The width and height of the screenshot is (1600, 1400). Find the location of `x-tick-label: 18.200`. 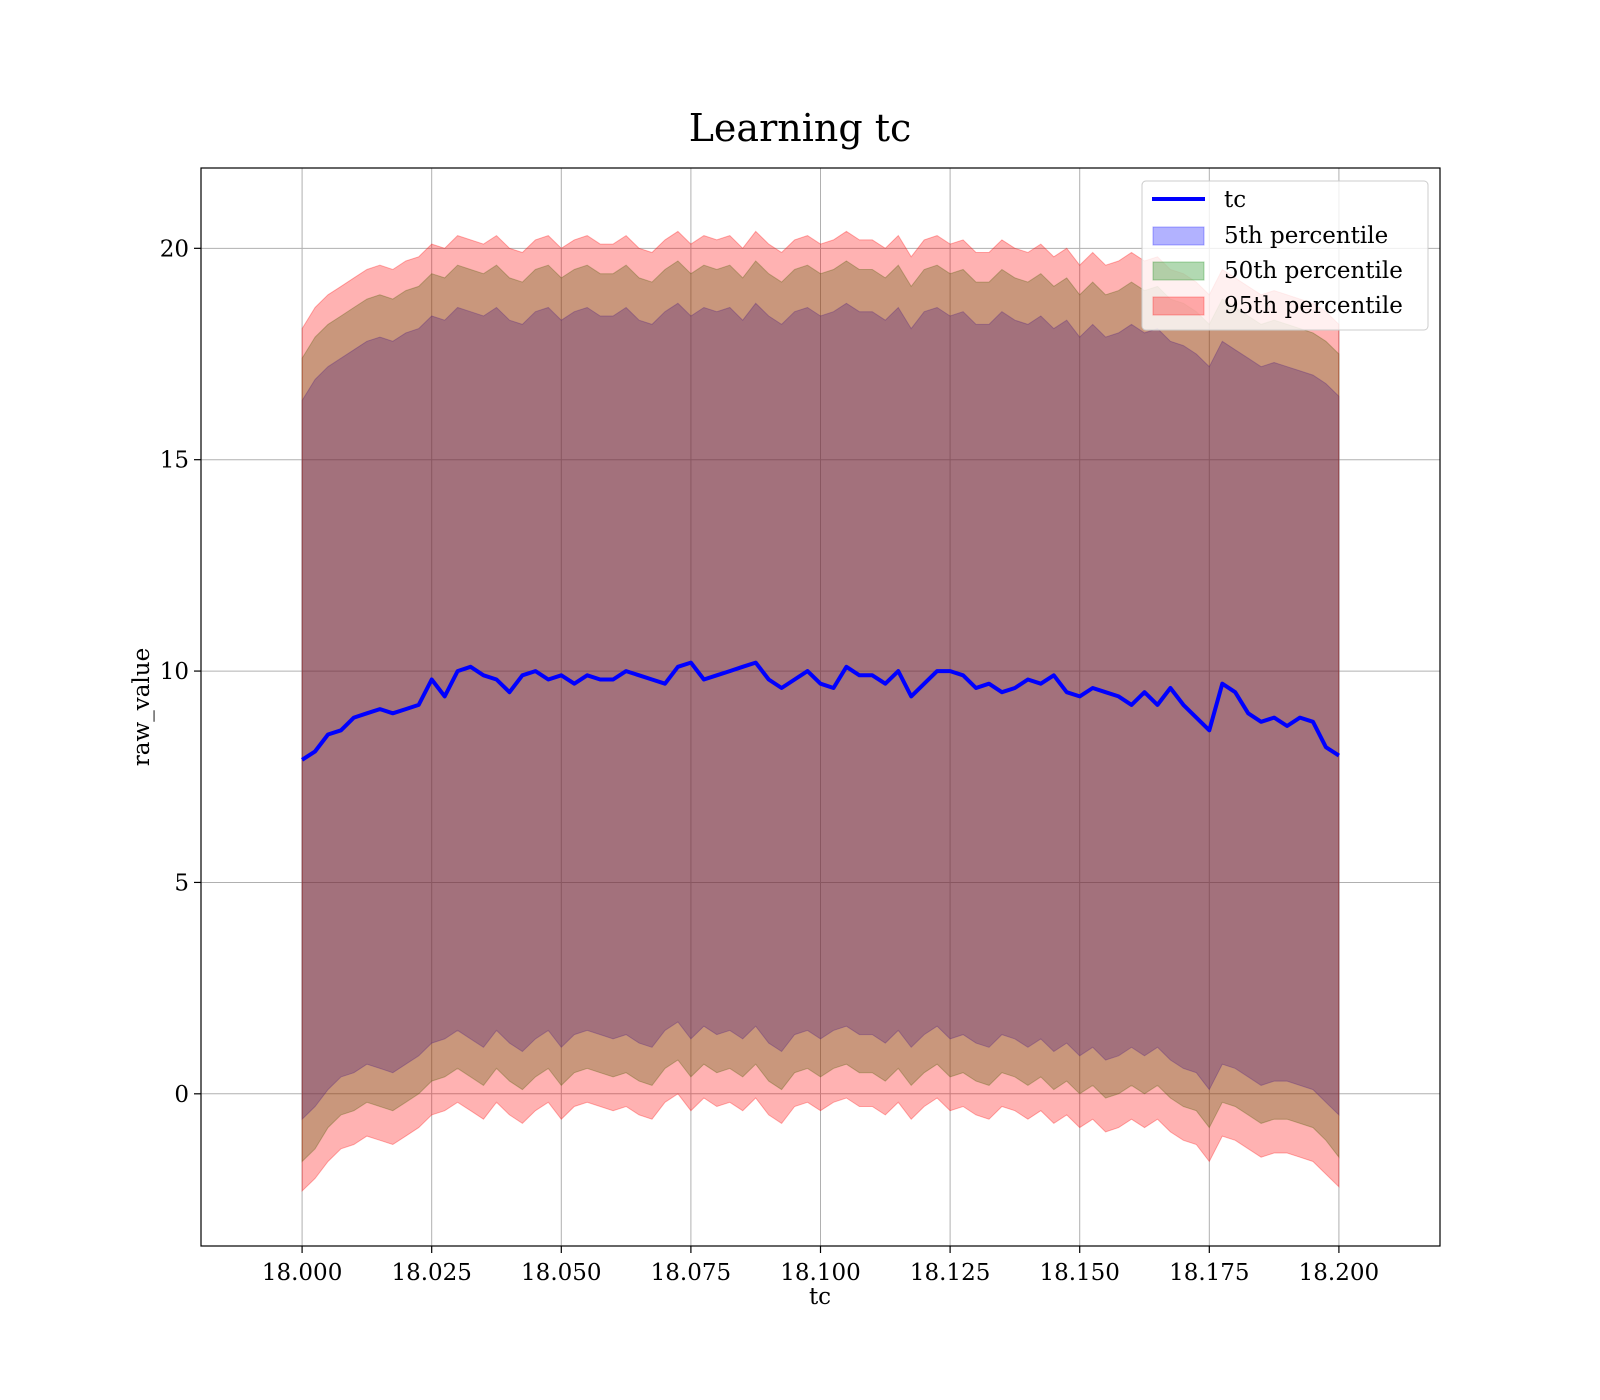

x-tick-label: 18.200 is located at coordinates (1339, 1273).